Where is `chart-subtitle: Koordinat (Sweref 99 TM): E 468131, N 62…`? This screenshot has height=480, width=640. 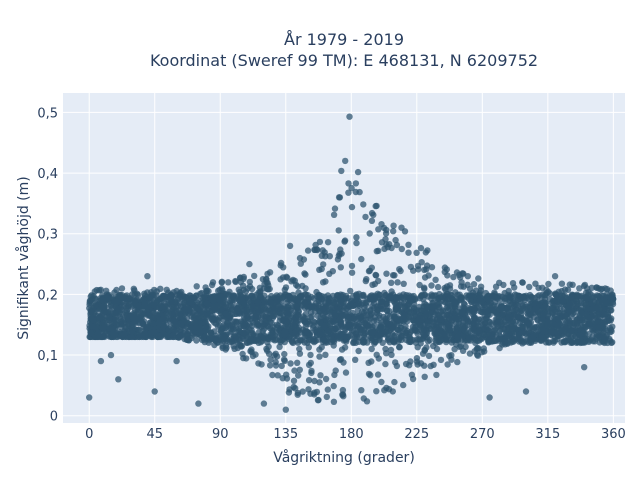 chart-subtitle: Koordinat (Sweref 99 TM): E 468131, N 62… is located at coordinates (344, 60).